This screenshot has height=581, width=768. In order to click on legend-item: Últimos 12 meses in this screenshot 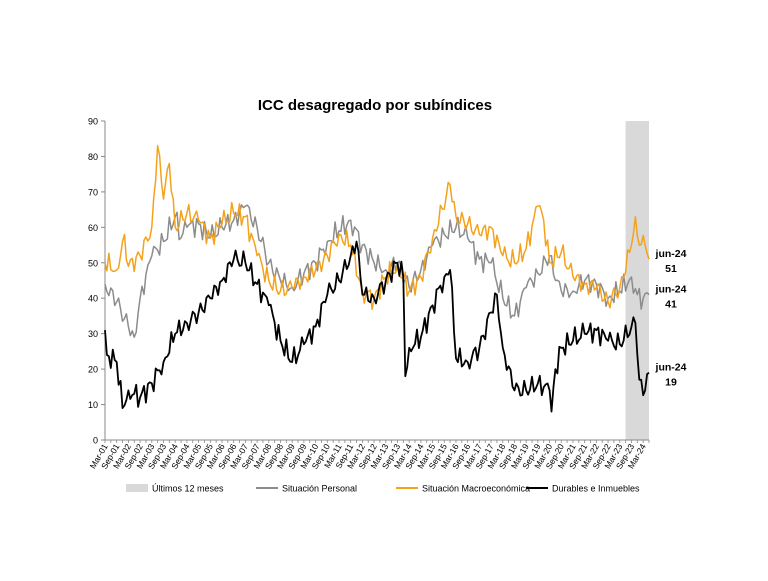, I will do `click(175, 489)`.